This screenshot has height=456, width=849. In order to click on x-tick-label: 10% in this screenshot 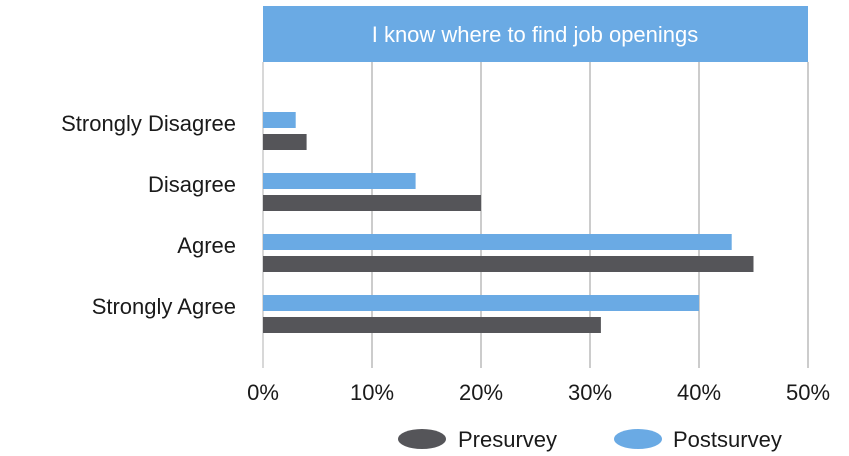, I will do `click(372, 392)`.